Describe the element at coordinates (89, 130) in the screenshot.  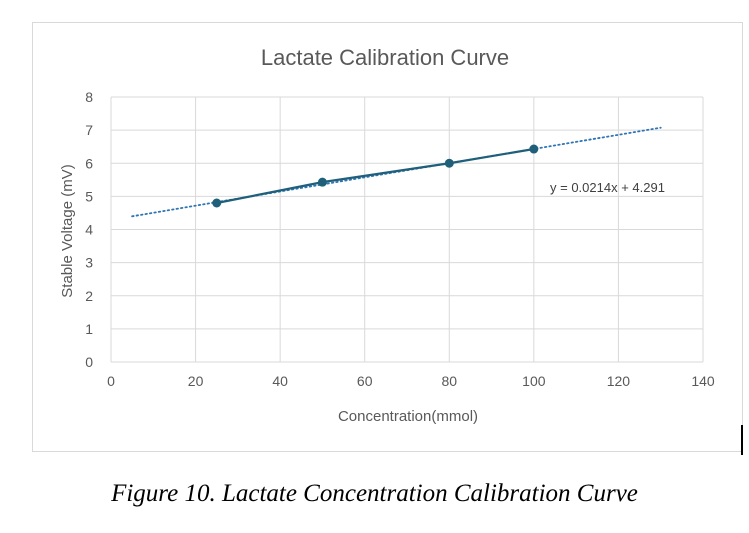
I see `y-tick-label: 7` at that location.